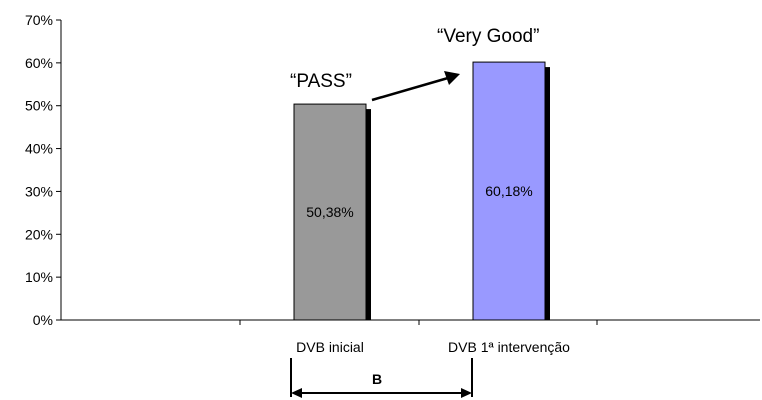 The image size is (762, 400). What do you see at coordinates (488, 36) in the screenshot?
I see `annotation-very-good: “Very Good”` at bounding box center [488, 36].